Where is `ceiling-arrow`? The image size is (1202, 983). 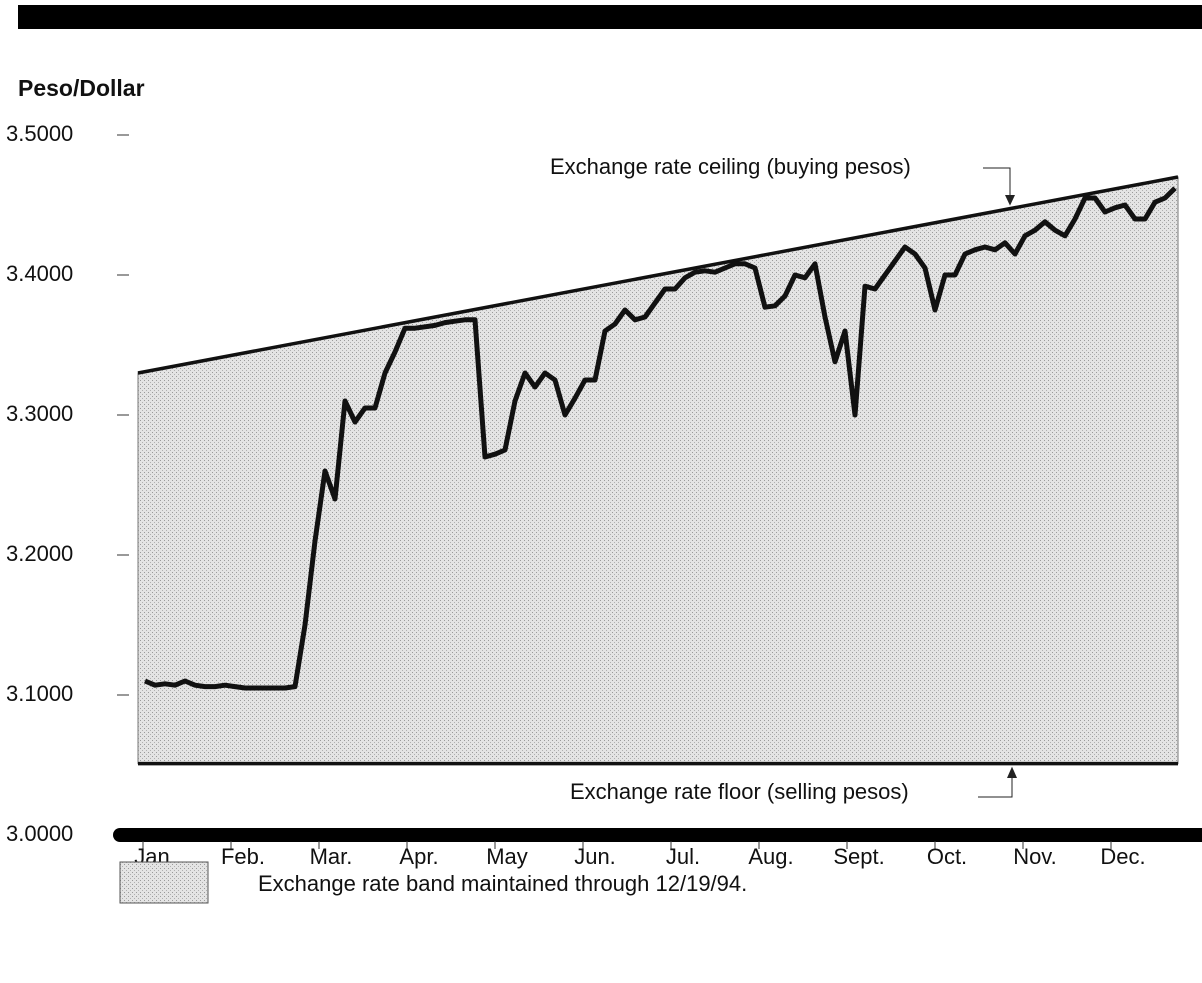
ceiling-arrow is located at coordinates (1010, 200).